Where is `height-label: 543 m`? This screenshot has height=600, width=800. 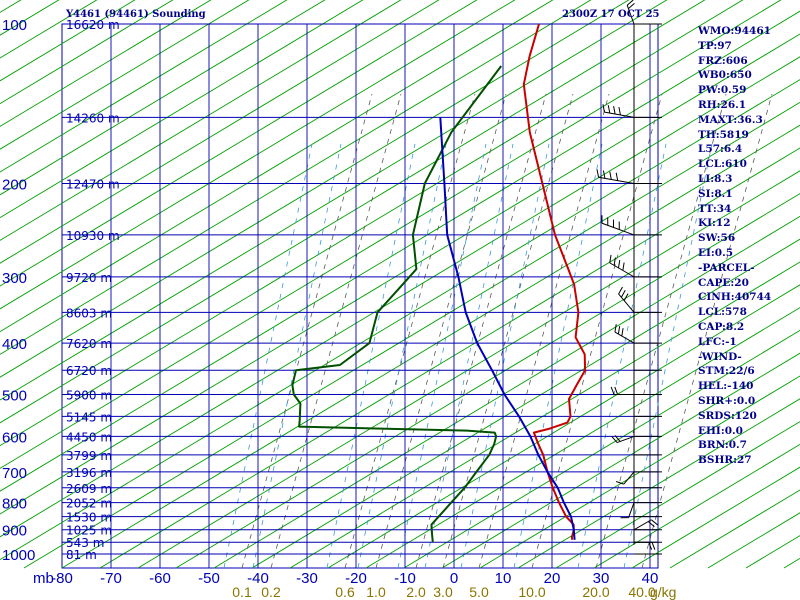
height-label: 543 m is located at coordinates (85, 543).